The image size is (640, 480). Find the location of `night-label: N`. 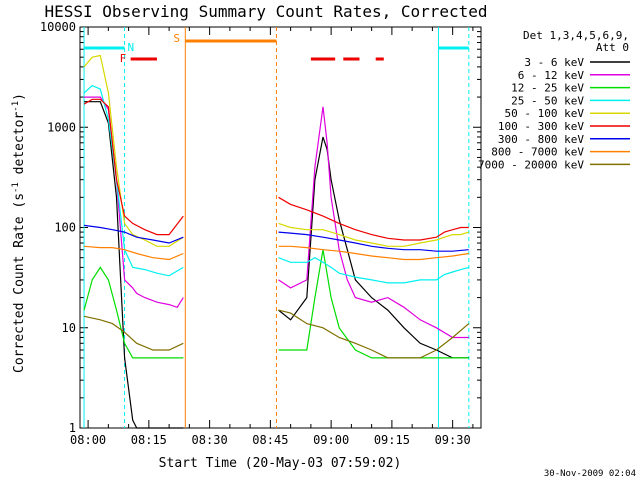

night-label: N is located at coordinates (131, 47).